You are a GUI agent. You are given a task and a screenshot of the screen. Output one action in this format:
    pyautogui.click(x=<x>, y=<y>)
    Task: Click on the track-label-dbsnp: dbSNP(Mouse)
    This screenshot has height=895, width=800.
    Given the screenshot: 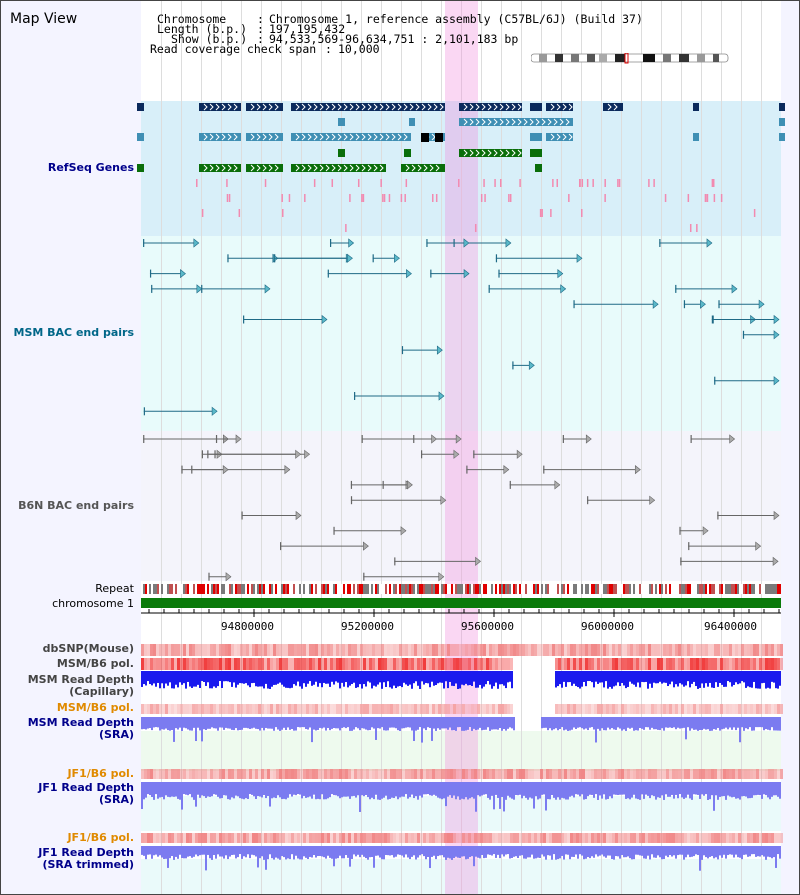 What is the action you would take?
    pyautogui.click(x=88, y=648)
    